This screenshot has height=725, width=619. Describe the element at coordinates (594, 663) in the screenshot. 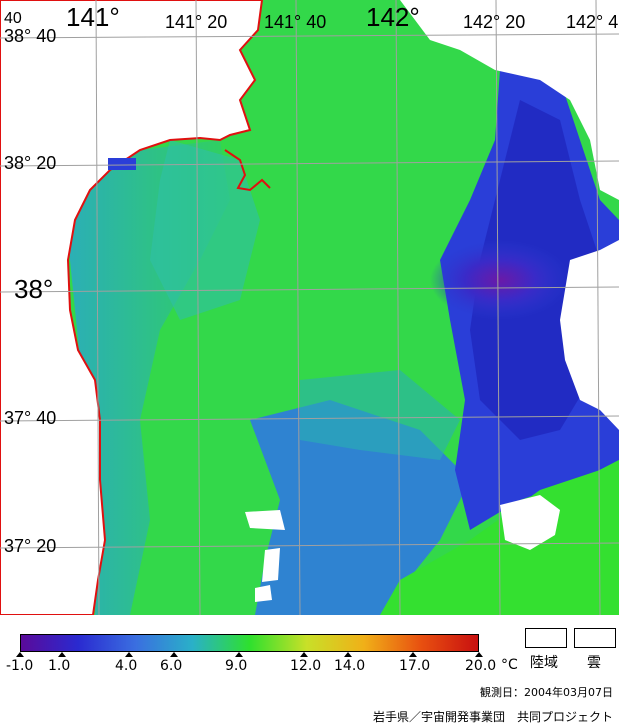

I see `cloud-legend-label: 雲` at that location.